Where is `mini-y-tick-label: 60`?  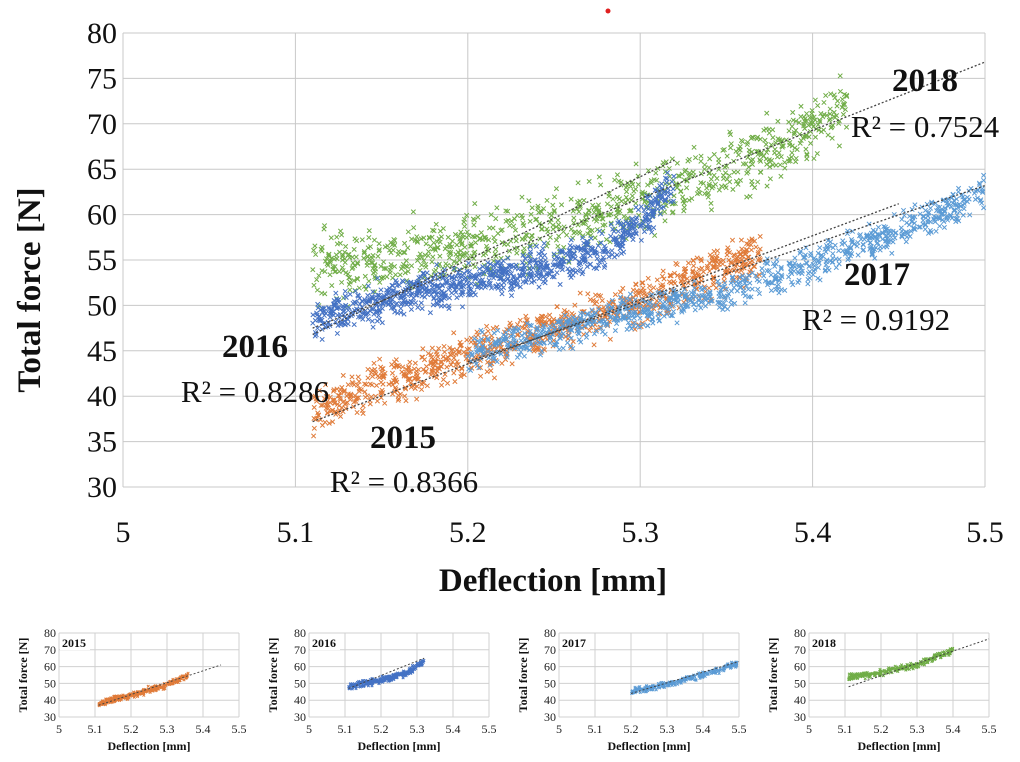
mini-y-tick-label: 60 is located at coordinates (300, 667).